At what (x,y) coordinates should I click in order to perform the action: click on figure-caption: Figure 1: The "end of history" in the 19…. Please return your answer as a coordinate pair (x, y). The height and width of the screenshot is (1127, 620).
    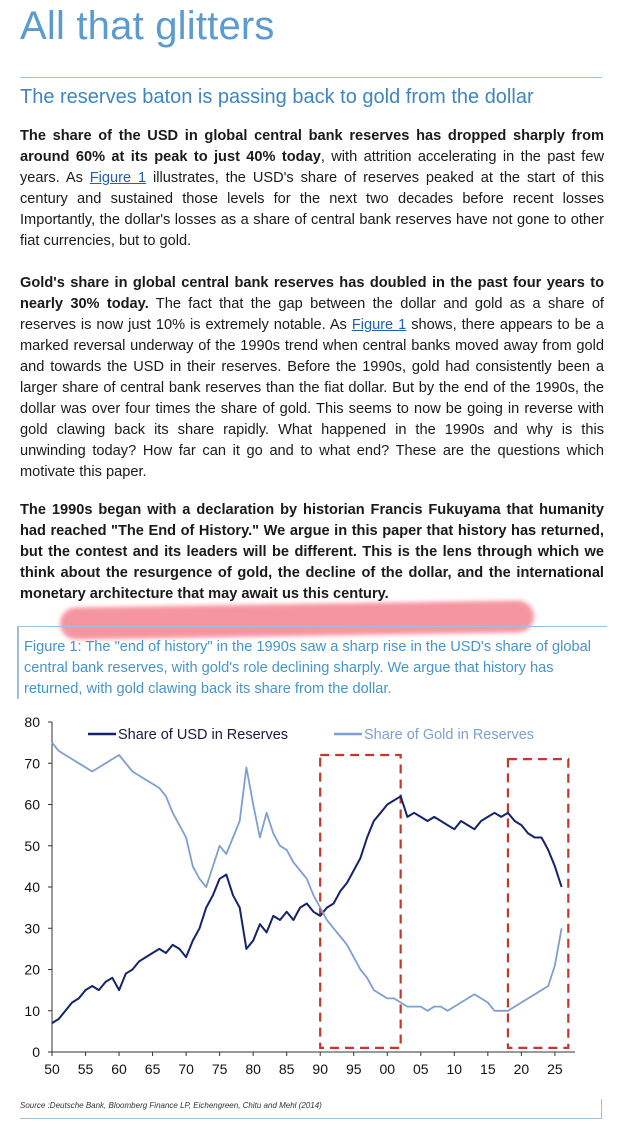
    Looking at the image, I should click on (307, 668).